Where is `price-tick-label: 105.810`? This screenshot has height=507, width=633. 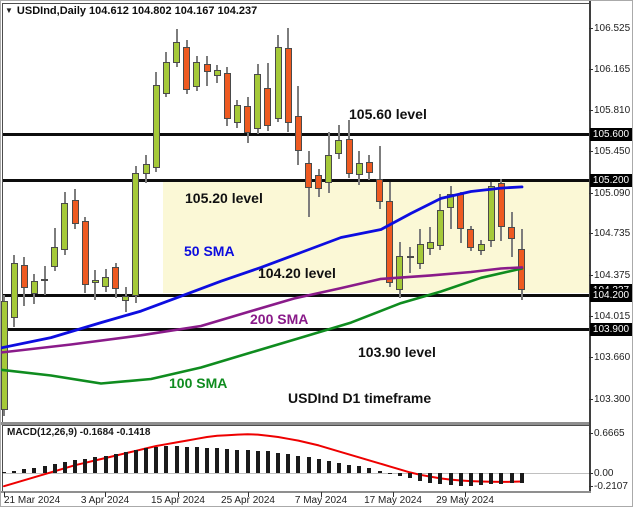
price-tick-label: 105.810 is located at coordinates (612, 110).